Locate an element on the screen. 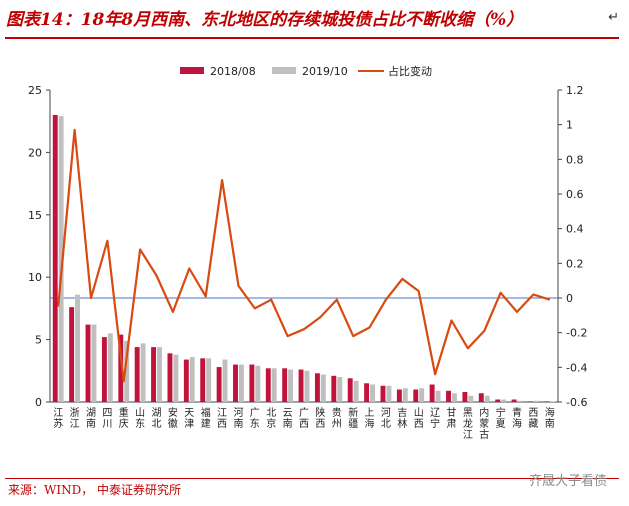  category-label: 天津 is located at coordinates (189, 419).